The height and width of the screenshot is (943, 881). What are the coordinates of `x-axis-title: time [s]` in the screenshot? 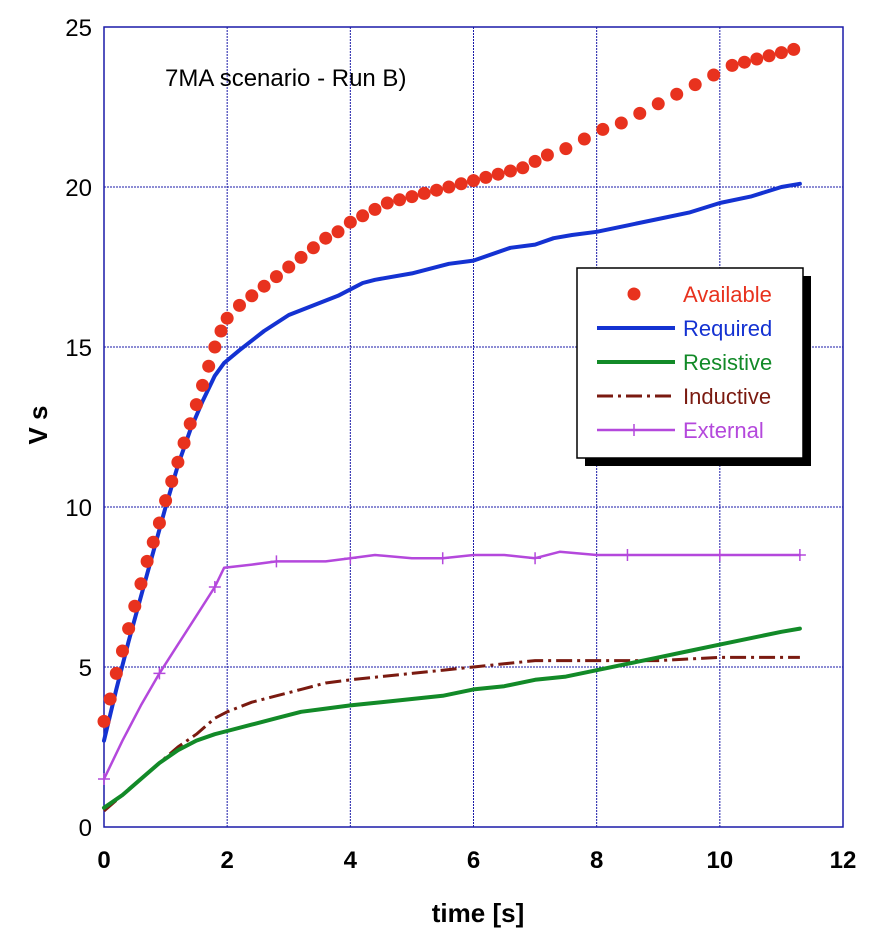 It's located at (478, 913).